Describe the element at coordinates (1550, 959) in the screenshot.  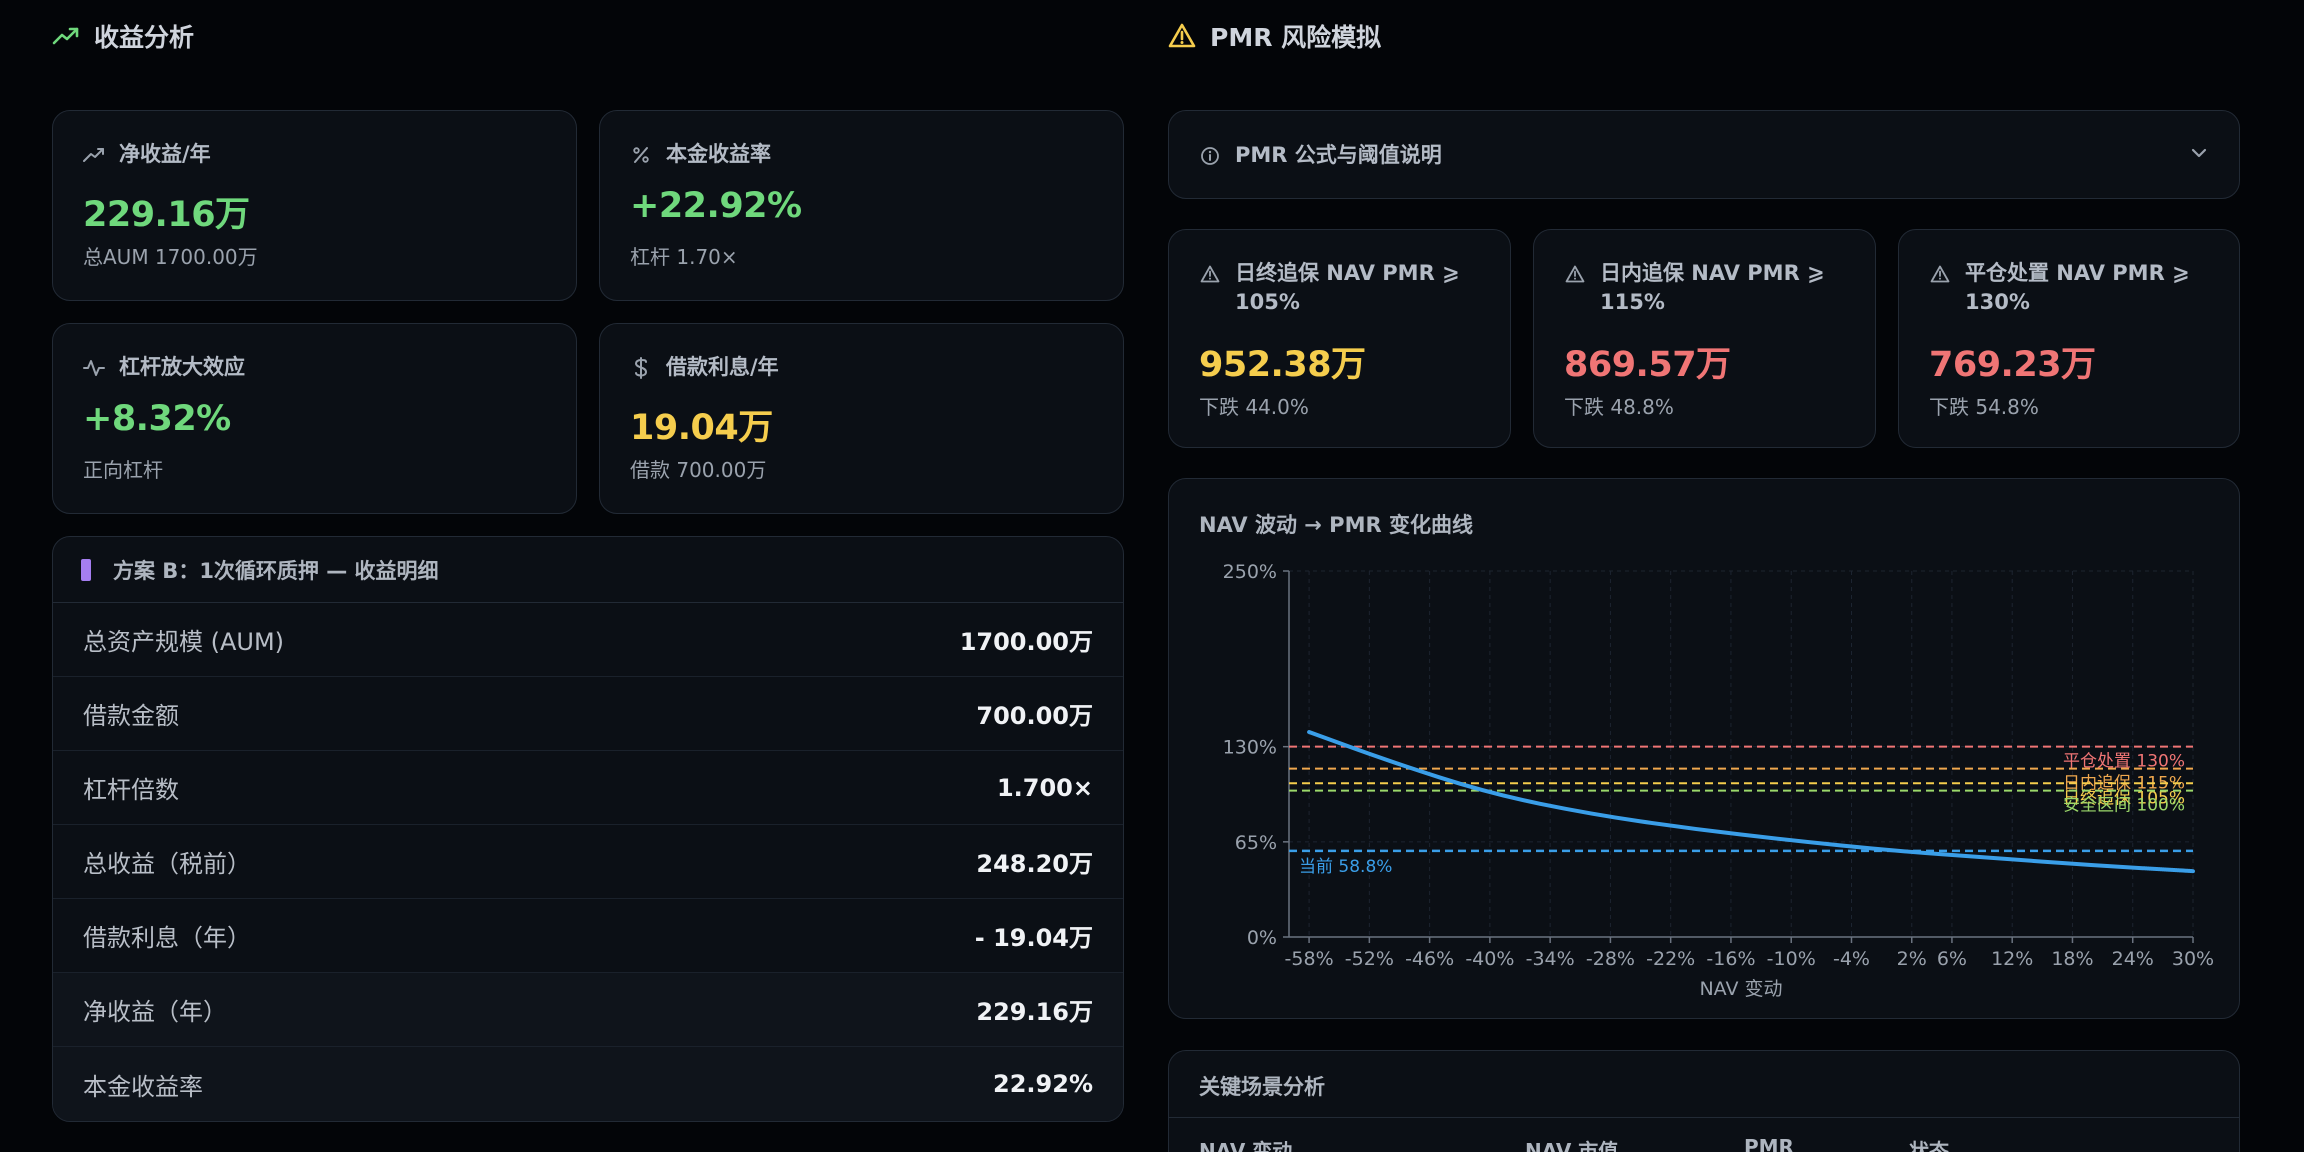
I see `x-tick-label: -34%` at that location.